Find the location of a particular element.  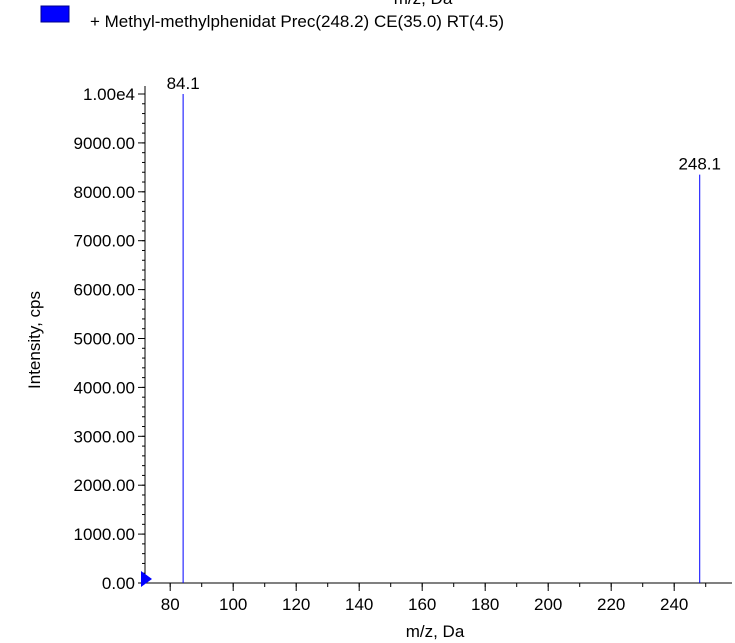

x-tick-label: 200 is located at coordinates (548, 604).